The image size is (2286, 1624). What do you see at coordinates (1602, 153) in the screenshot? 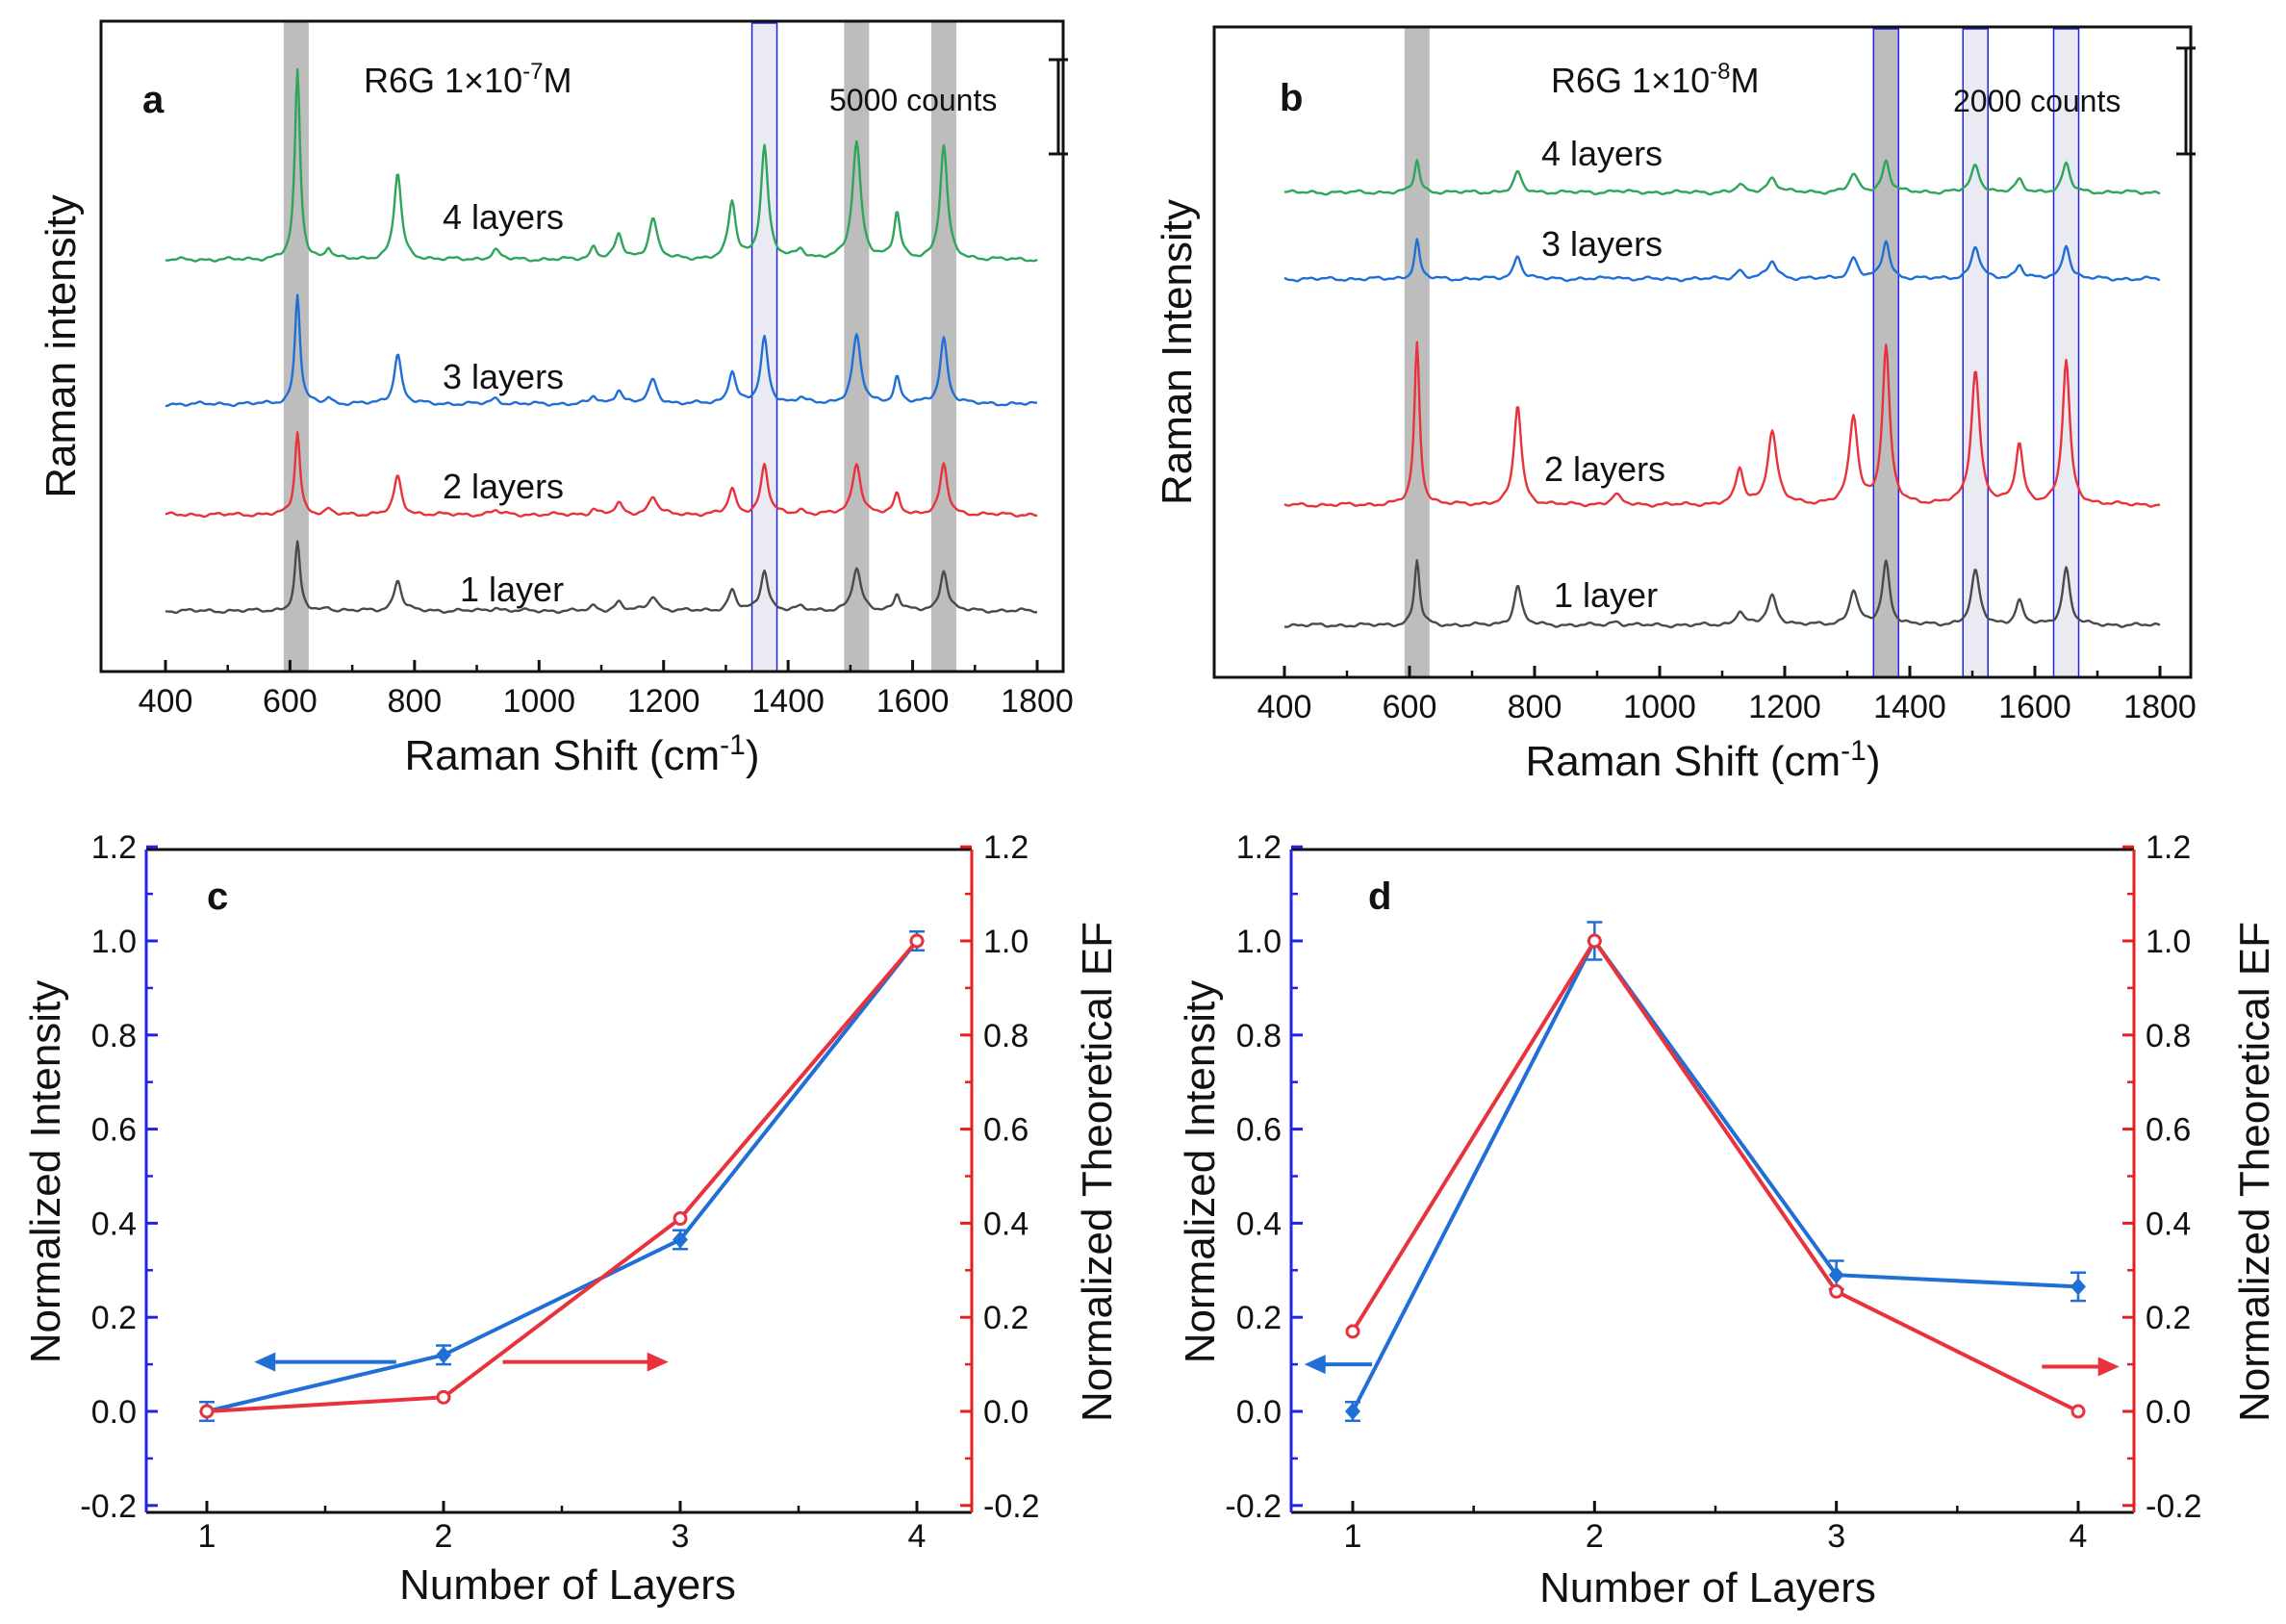
I see `series-label: 4 layers` at bounding box center [1602, 153].